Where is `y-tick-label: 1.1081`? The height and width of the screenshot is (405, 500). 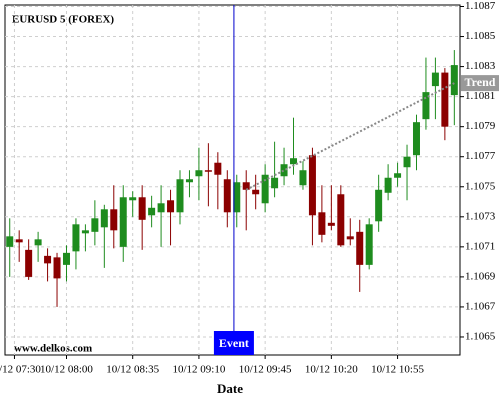
y-tick-label: 1.1081 is located at coordinates (480, 96).